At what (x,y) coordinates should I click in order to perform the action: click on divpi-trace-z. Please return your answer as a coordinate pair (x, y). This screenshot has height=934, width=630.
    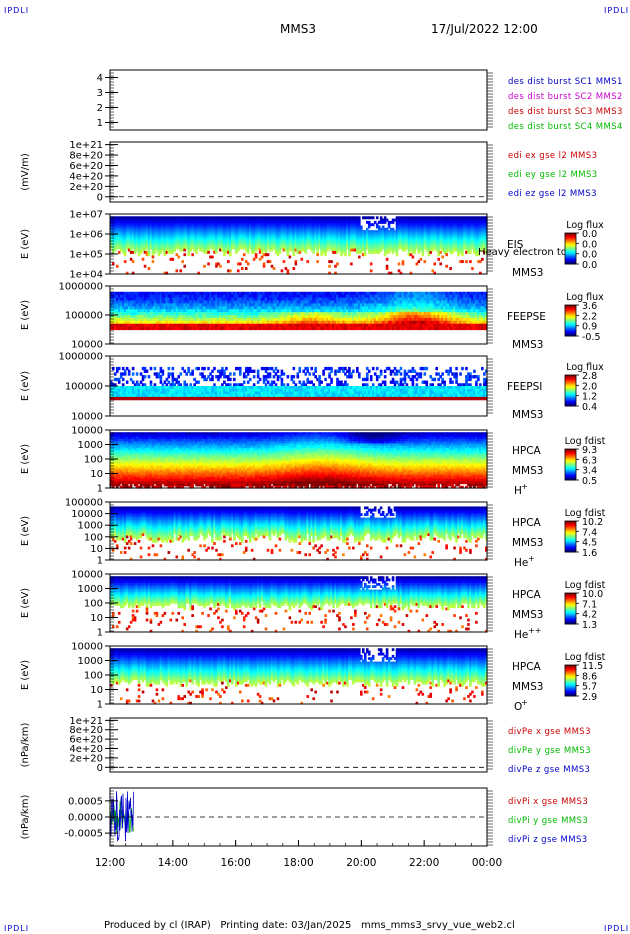
    Looking at the image, I should click on (121, 816).